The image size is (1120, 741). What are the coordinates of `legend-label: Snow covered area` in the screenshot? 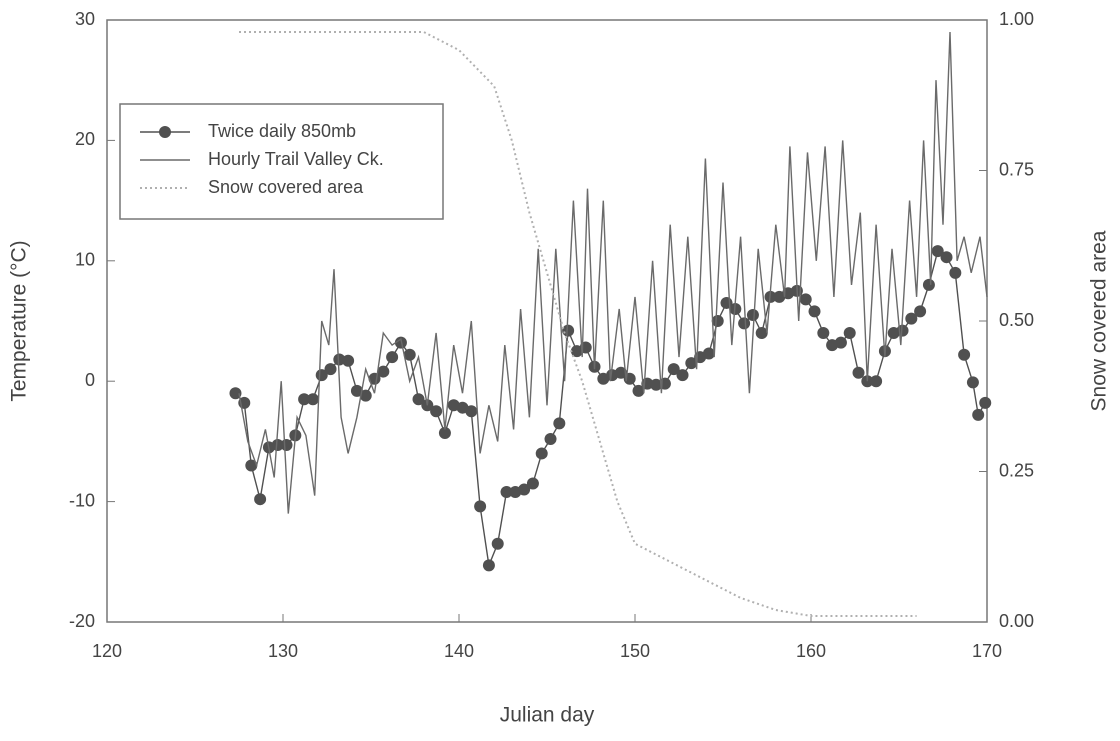 It's located at (286, 187).